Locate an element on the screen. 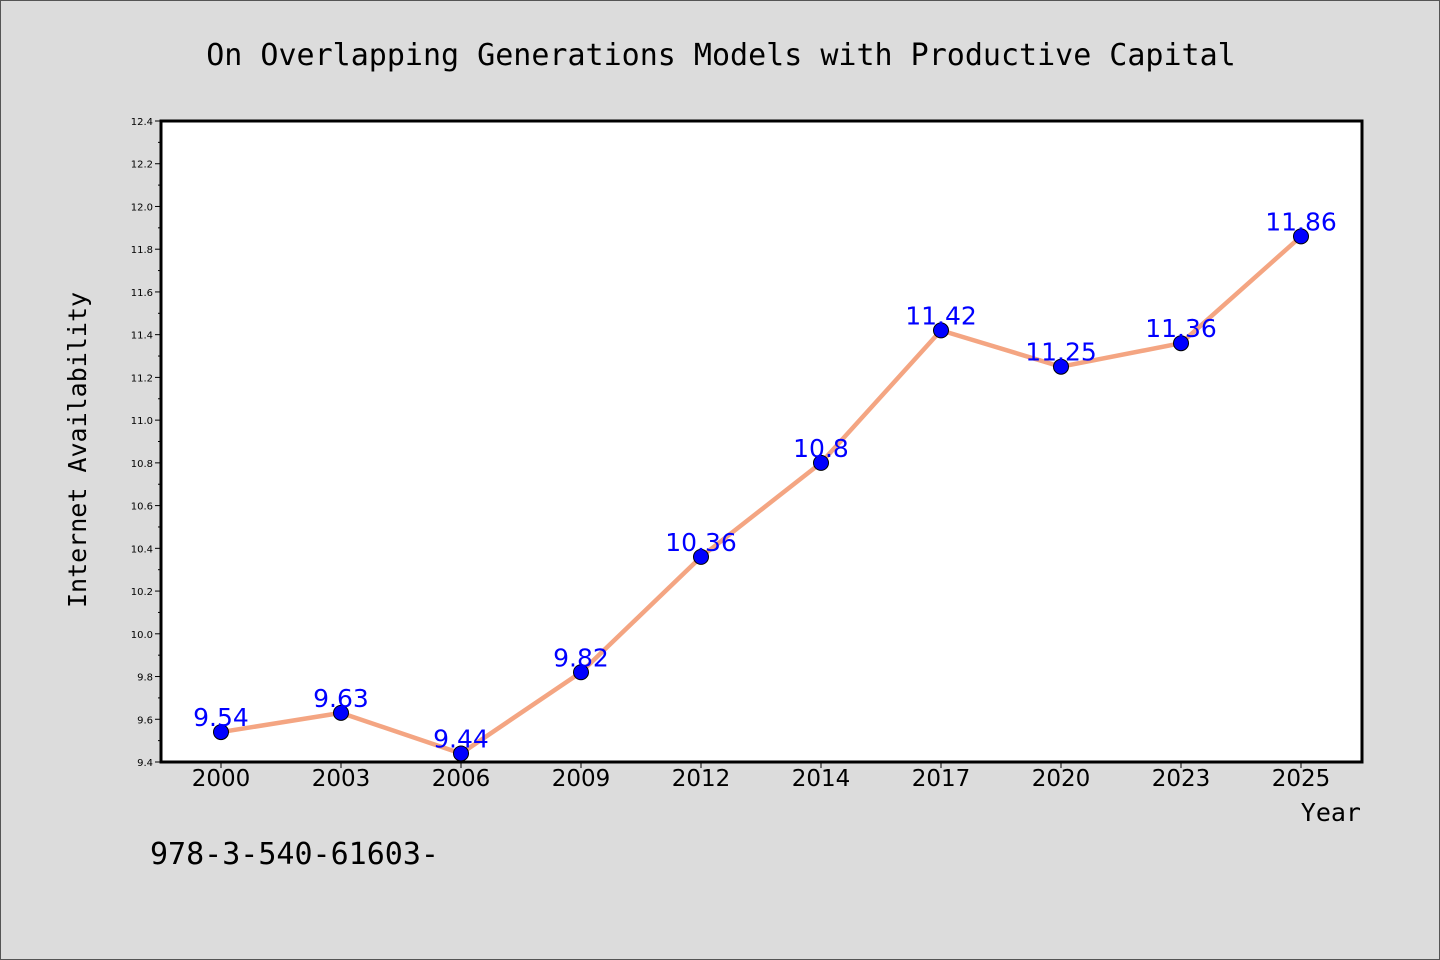 Image resolution: width=1440 pixels, height=960 pixels. y-axis-label: Internet Availability is located at coordinates (77, 450).